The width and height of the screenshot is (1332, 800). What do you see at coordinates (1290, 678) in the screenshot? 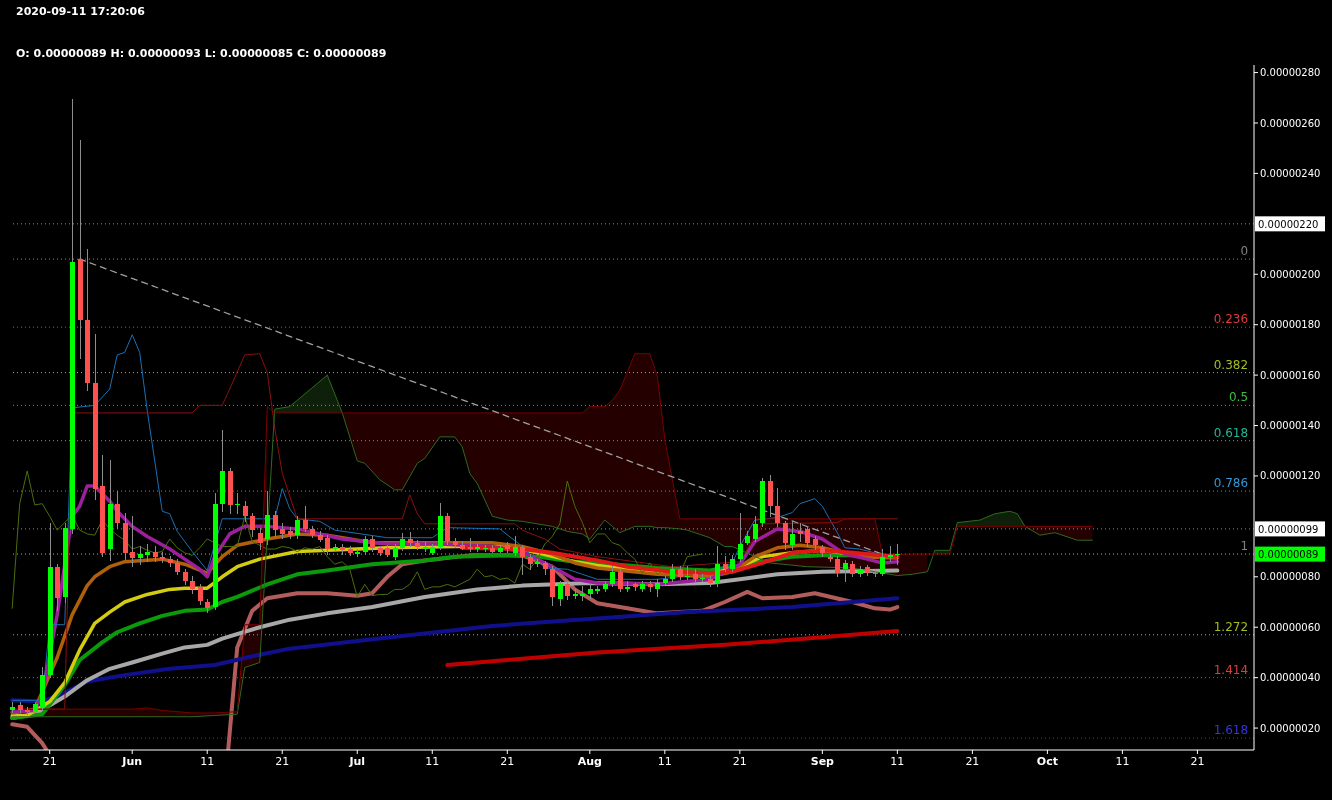
I see `y-tick-label: 0.00000040` at bounding box center [1290, 678].